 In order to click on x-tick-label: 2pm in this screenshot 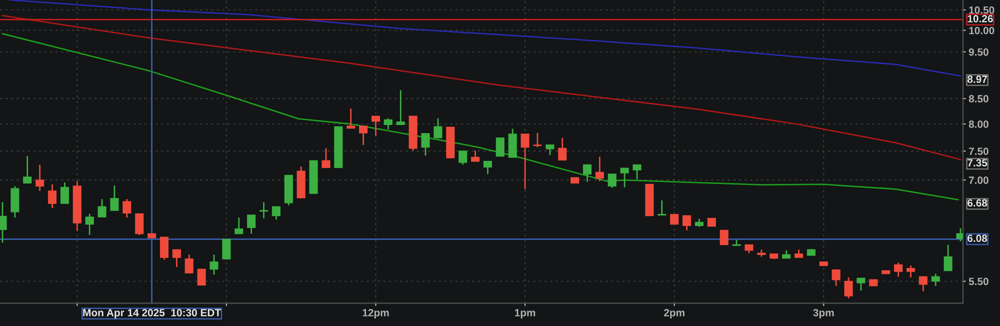, I will do `click(674, 313)`.